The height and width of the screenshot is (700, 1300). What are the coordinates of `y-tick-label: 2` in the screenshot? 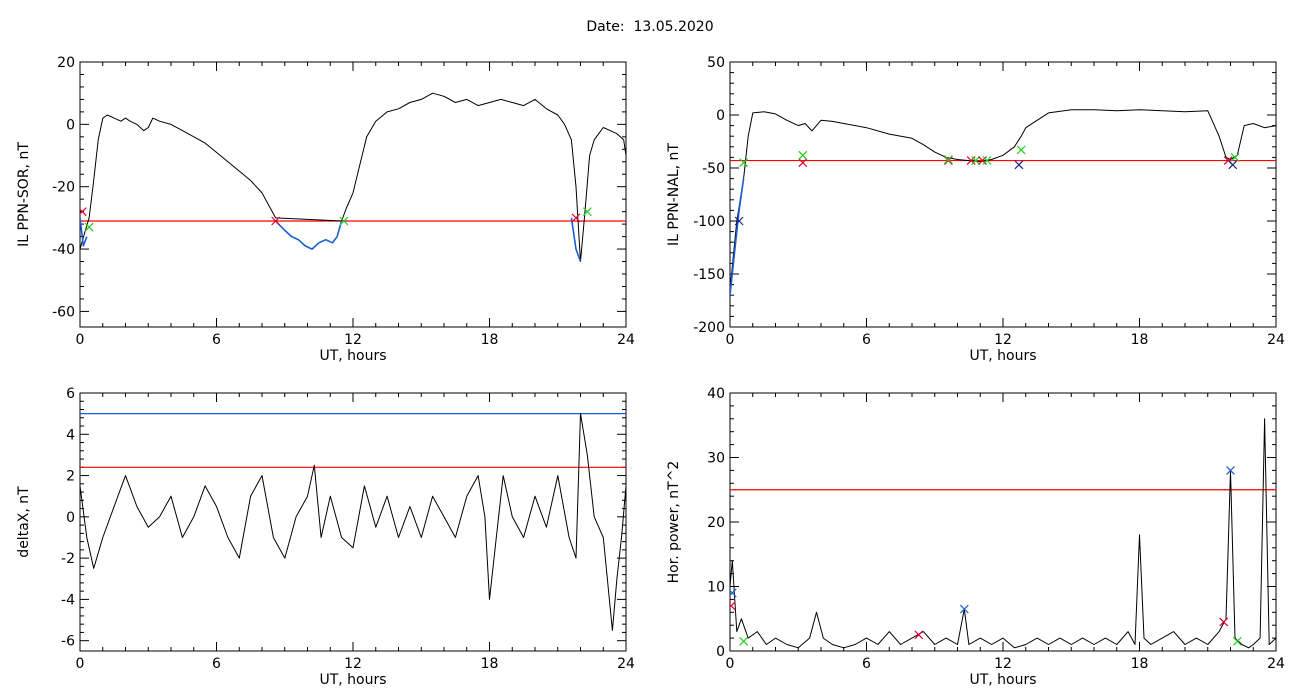 It's located at (70, 477).